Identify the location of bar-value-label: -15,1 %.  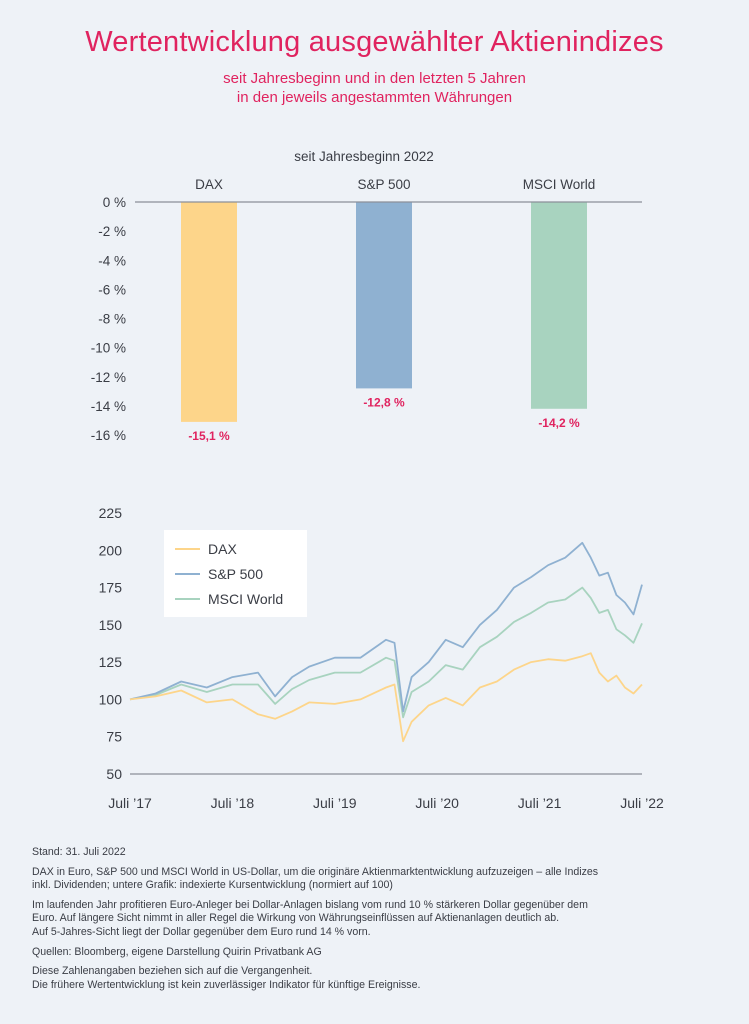
(209, 436).